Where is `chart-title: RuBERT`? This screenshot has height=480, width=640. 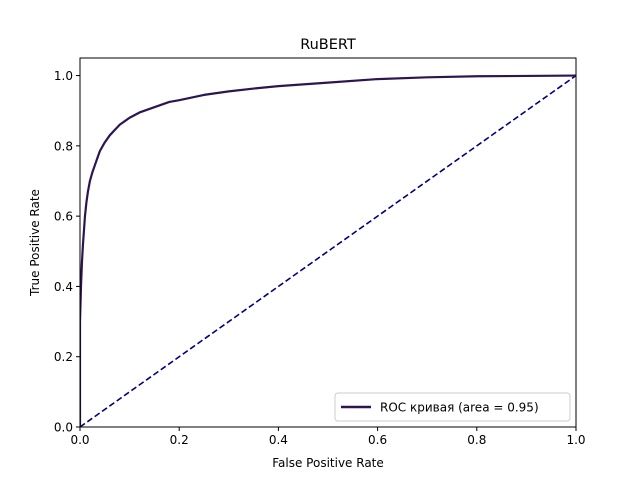
chart-title: RuBERT is located at coordinates (328, 45).